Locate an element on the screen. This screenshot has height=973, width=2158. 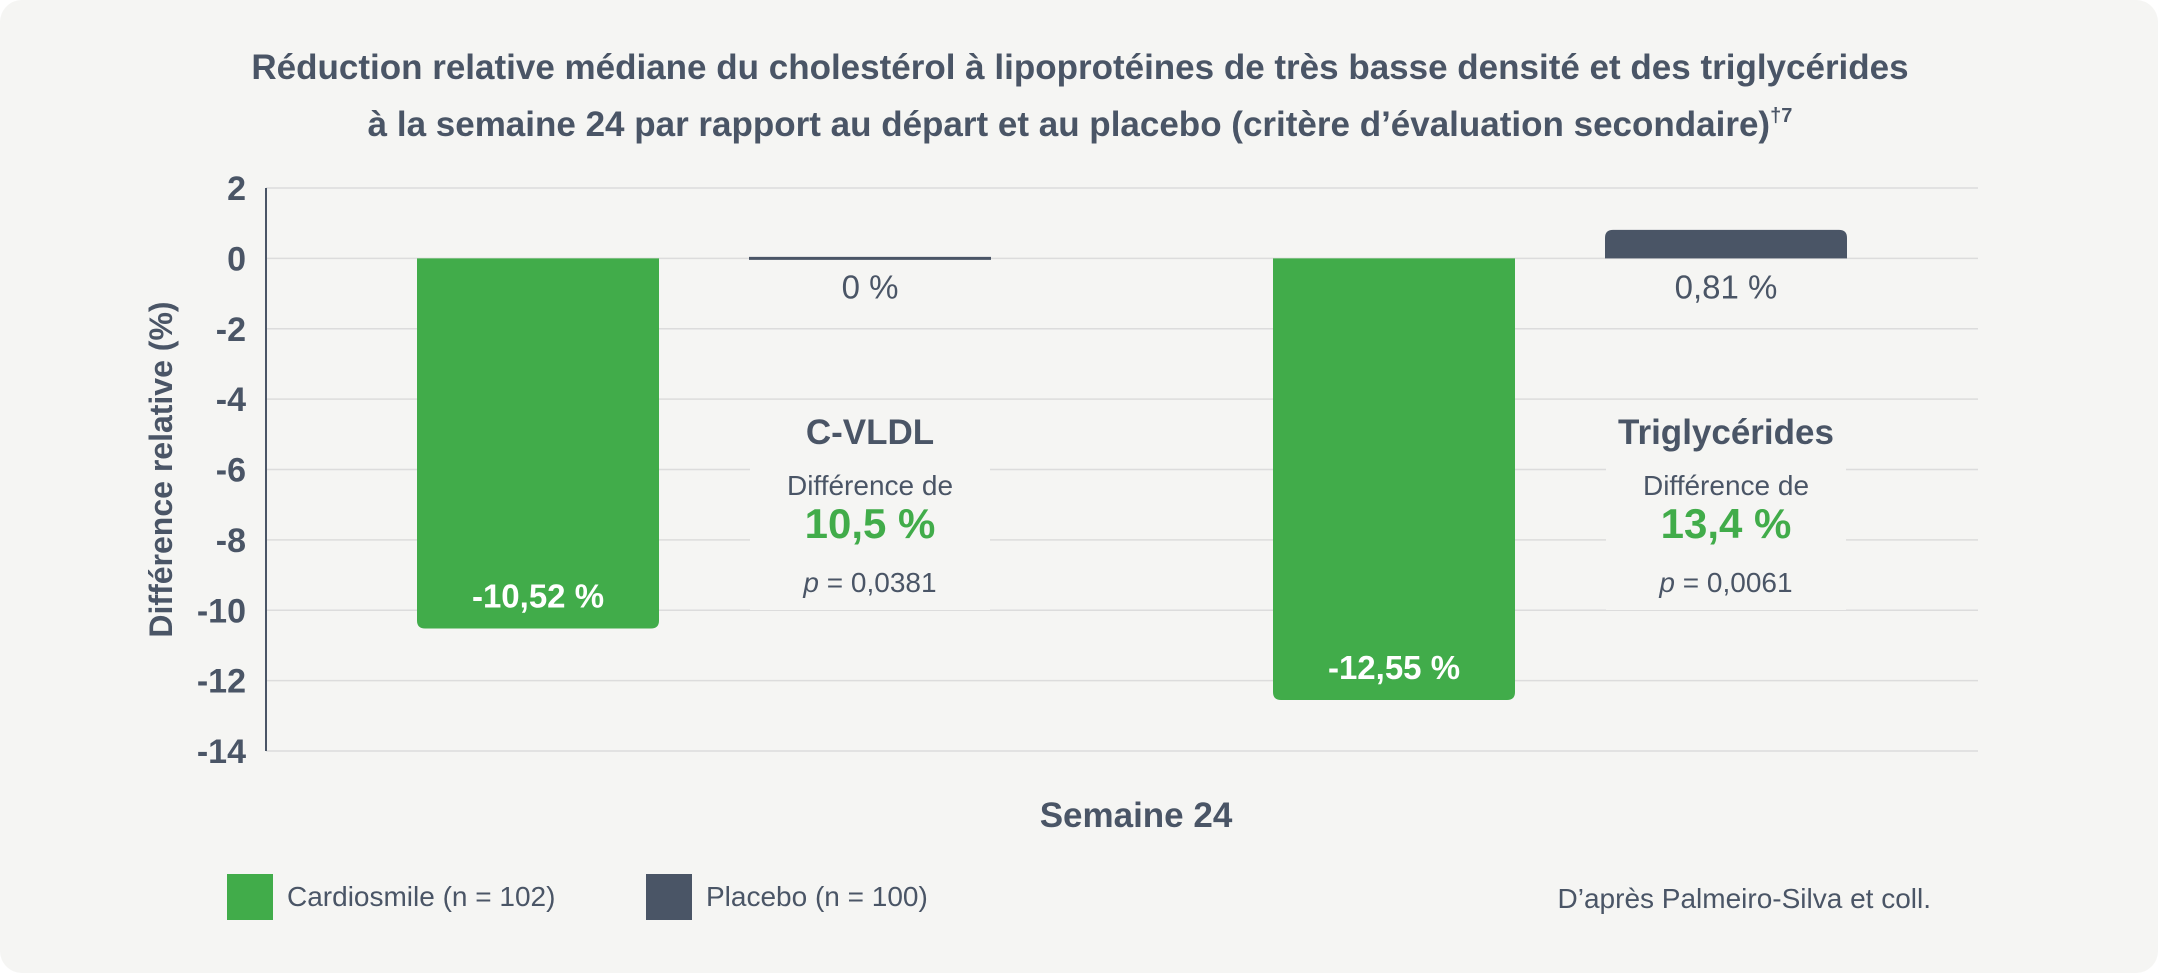
x-axis-title: Semaine 24 is located at coordinates (1136, 815).